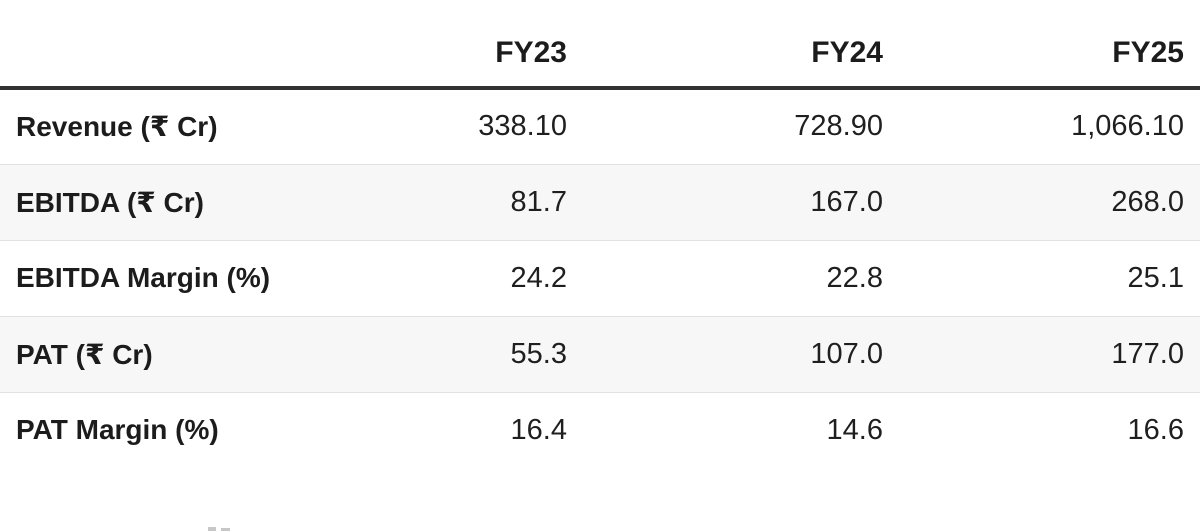 This screenshot has width=1200, height=532. Describe the element at coordinates (600, 354) in the screenshot. I see `table-row-pat: PAT (₹ Cr) 55.3 107.0 177.0` at that location.